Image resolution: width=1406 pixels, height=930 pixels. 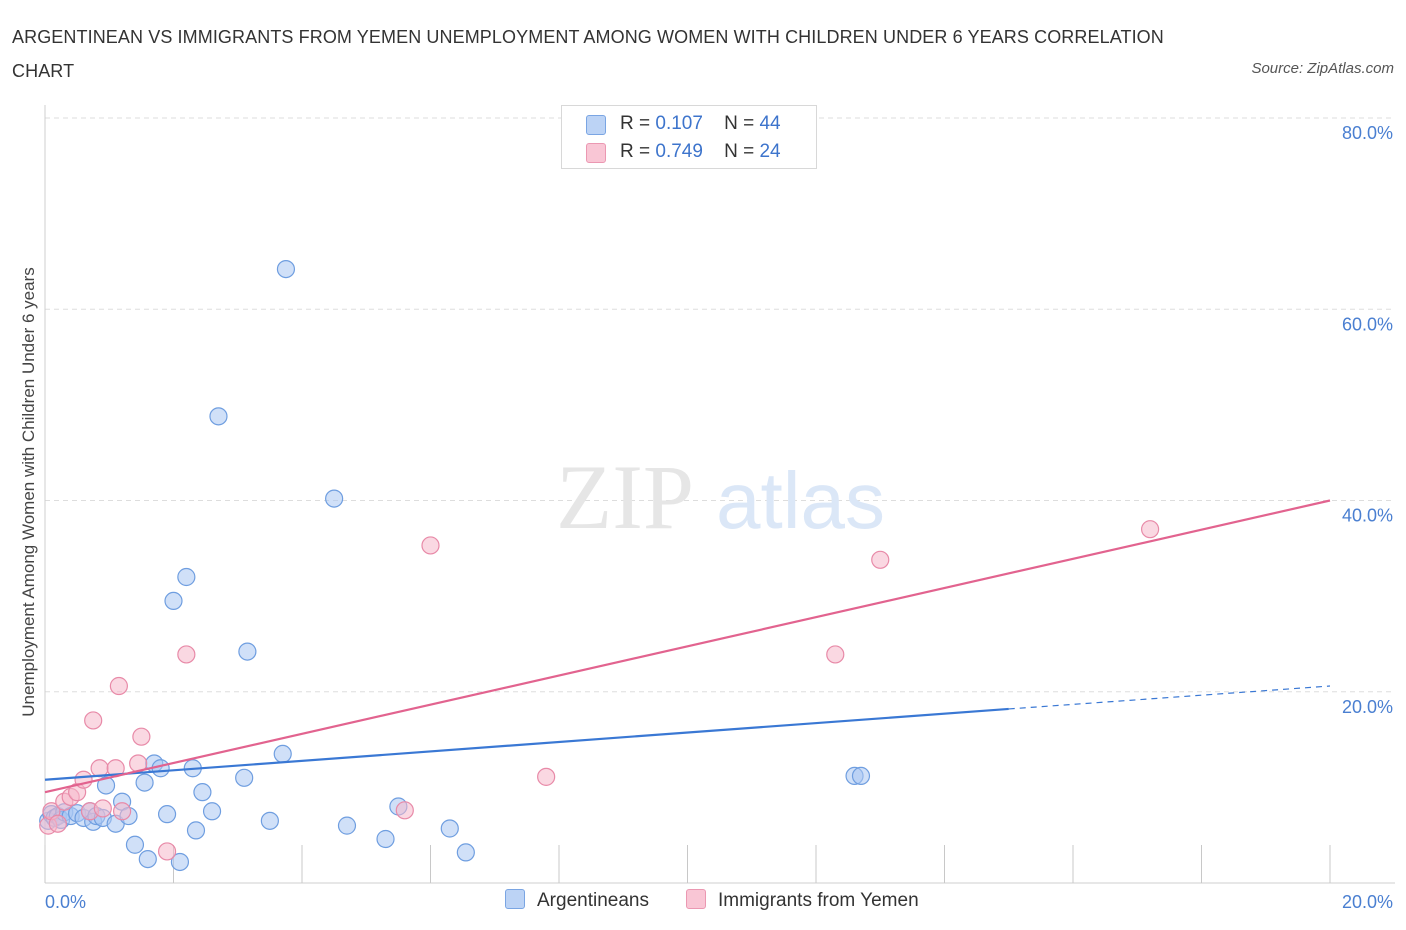 I want to click on watermark: ZIP atlas, so click(x=720, y=497).